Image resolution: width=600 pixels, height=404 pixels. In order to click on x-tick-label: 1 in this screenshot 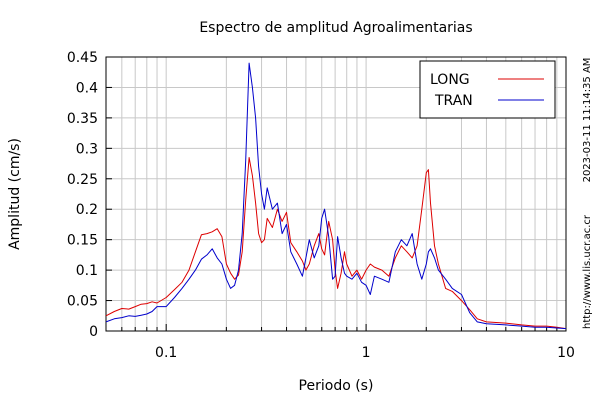, I will do `click(366, 353)`.